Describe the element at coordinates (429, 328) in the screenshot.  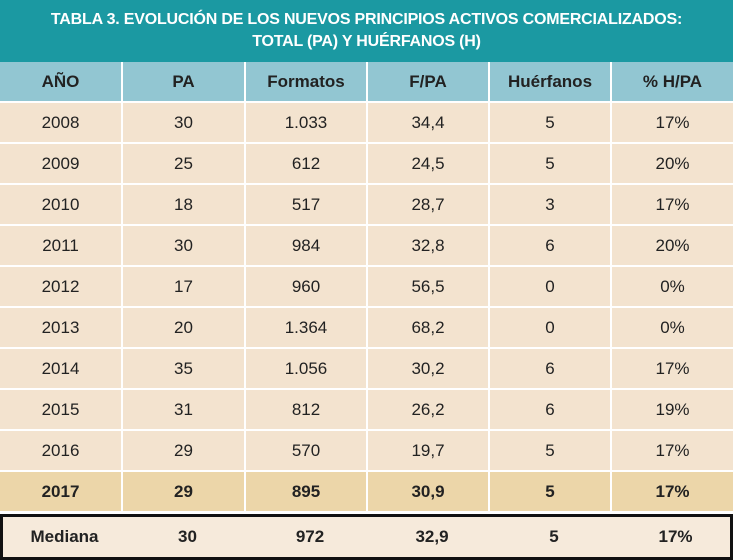
I see `table-cell: 68,2` at that location.